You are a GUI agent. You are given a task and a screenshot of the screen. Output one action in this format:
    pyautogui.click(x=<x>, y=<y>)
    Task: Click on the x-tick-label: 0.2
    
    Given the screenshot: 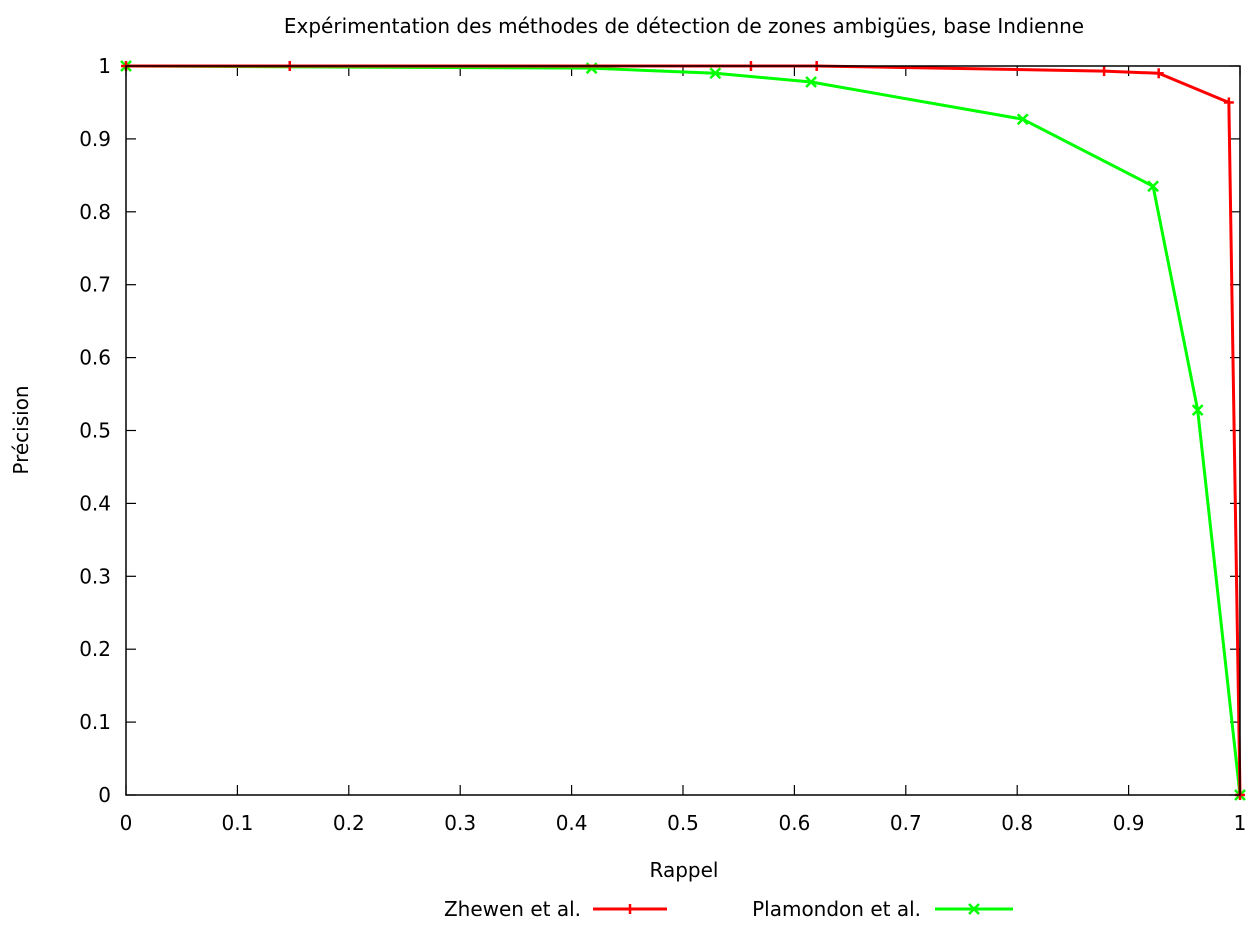 What is the action you would take?
    pyautogui.click(x=349, y=823)
    